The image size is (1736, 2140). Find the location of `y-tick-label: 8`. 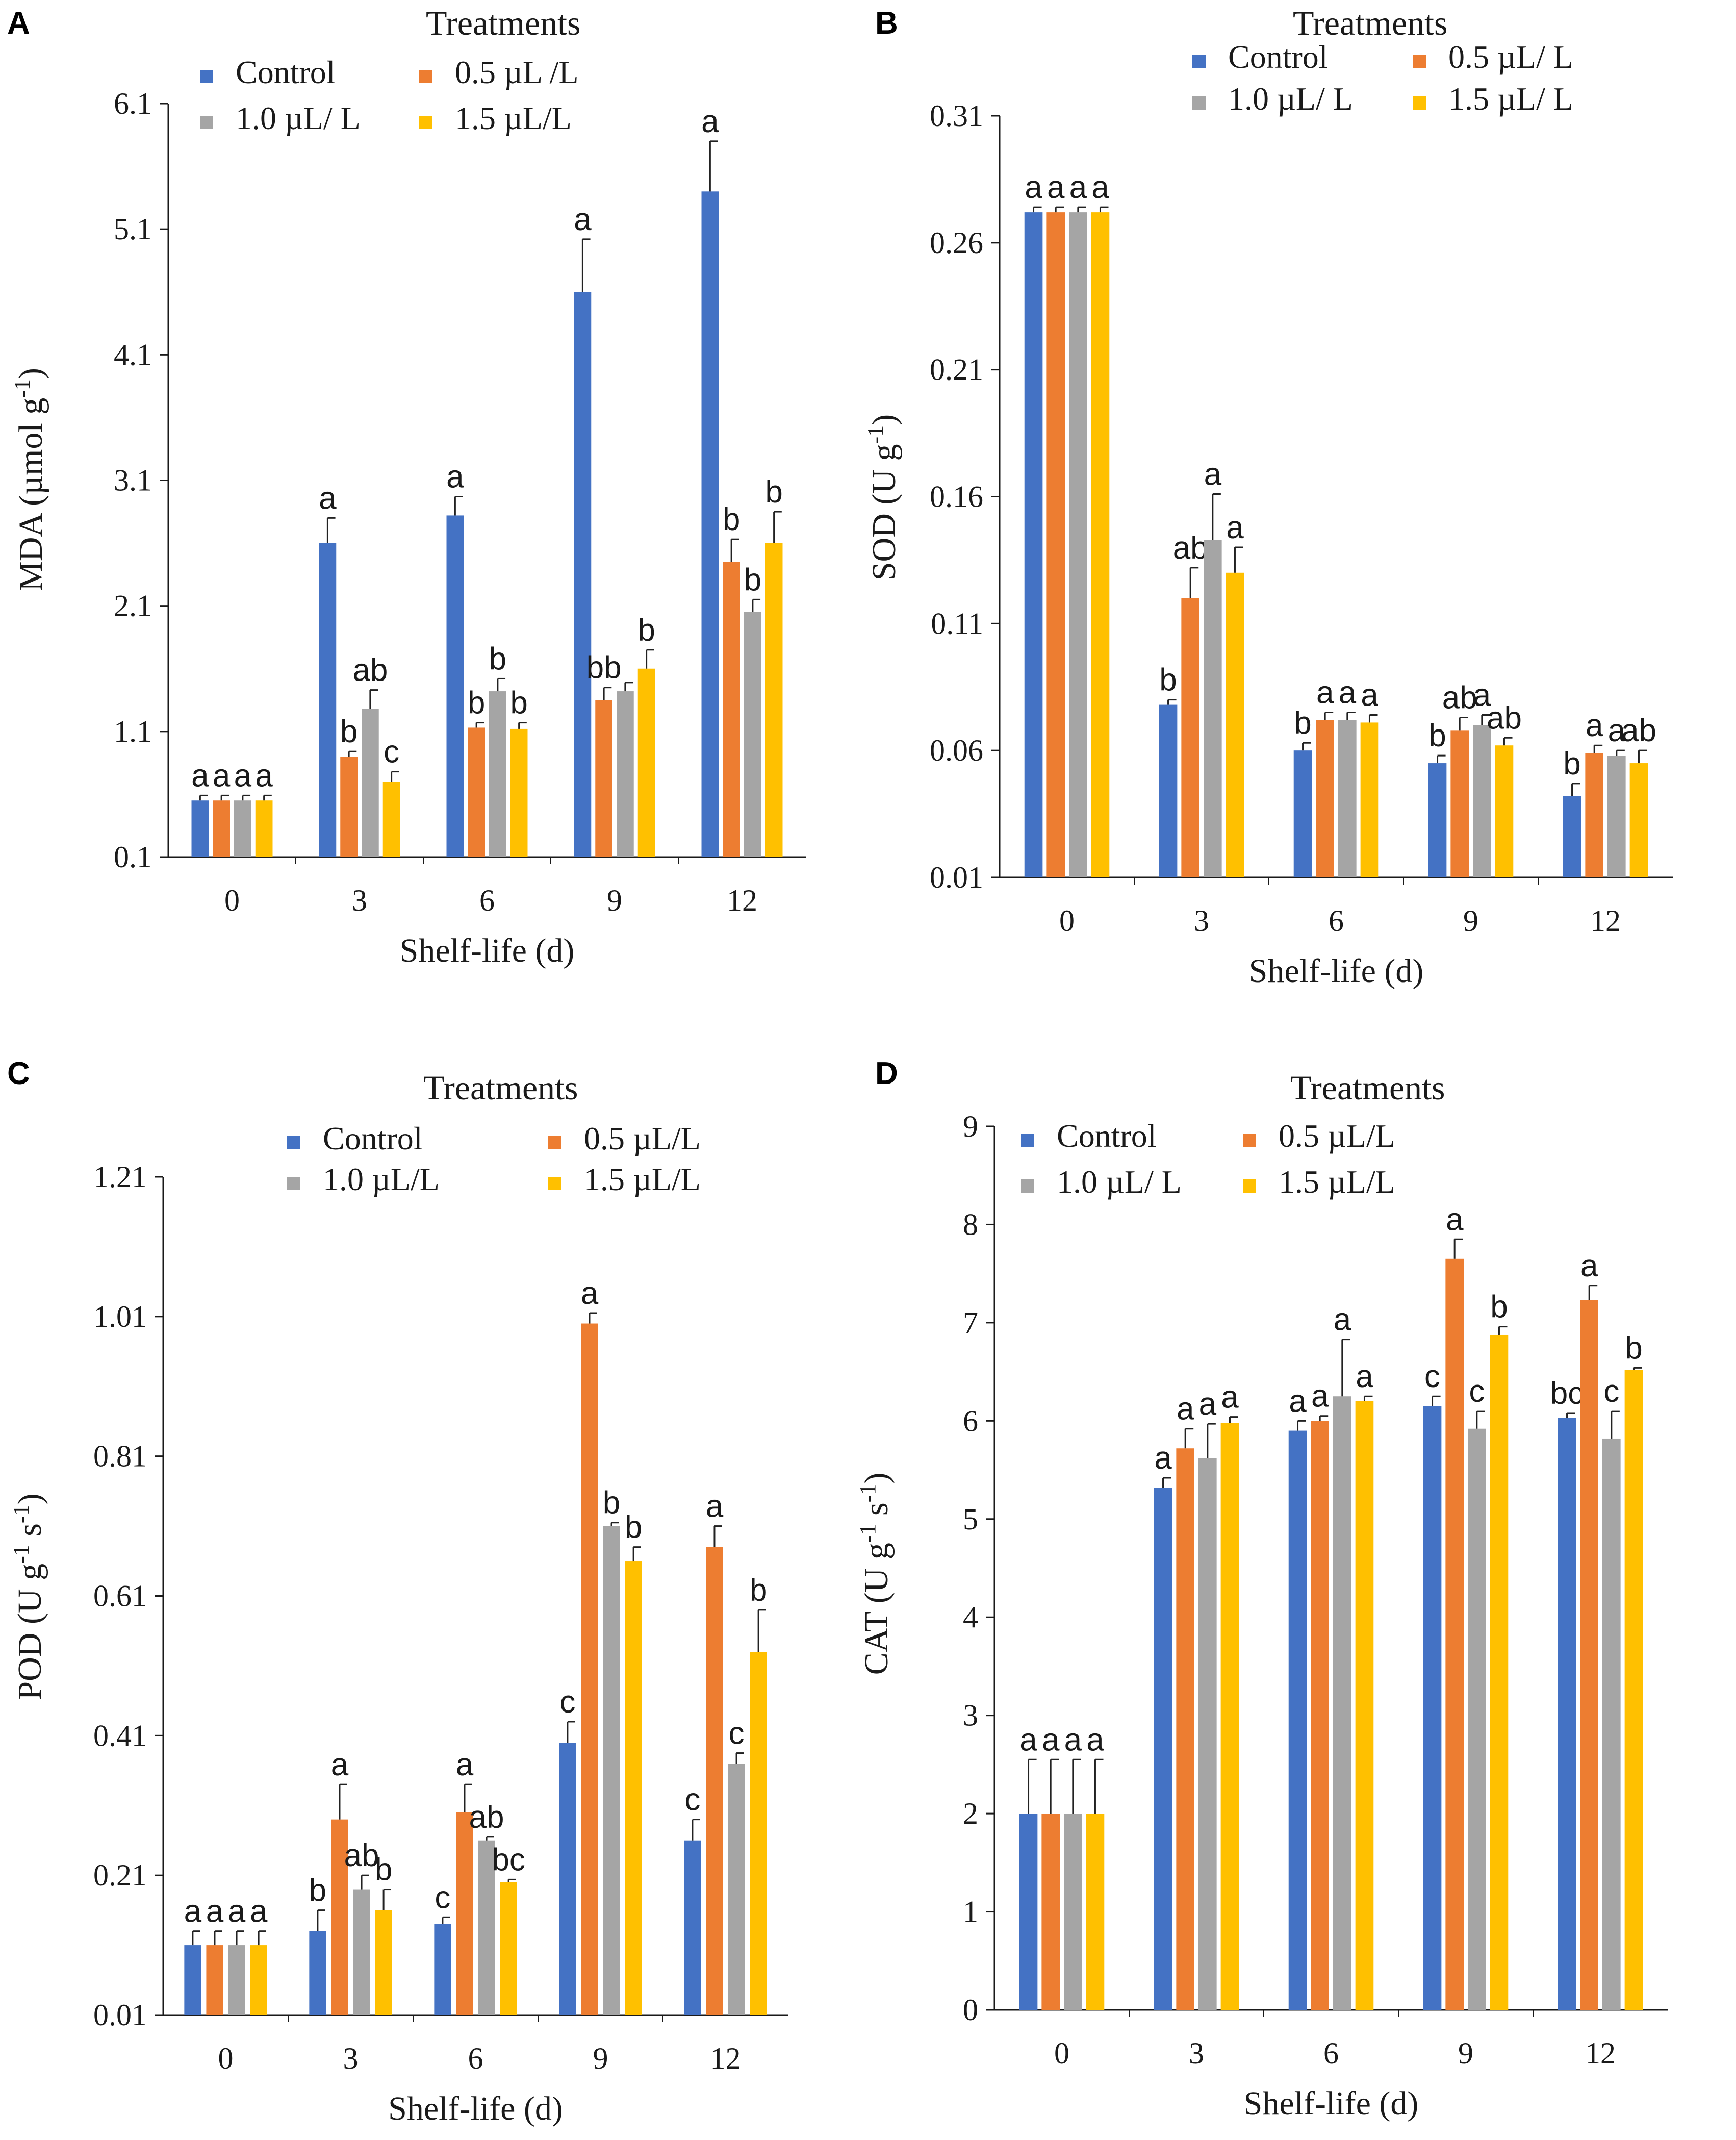

y-tick-label: 8 is located at coordinates (970, 1224).